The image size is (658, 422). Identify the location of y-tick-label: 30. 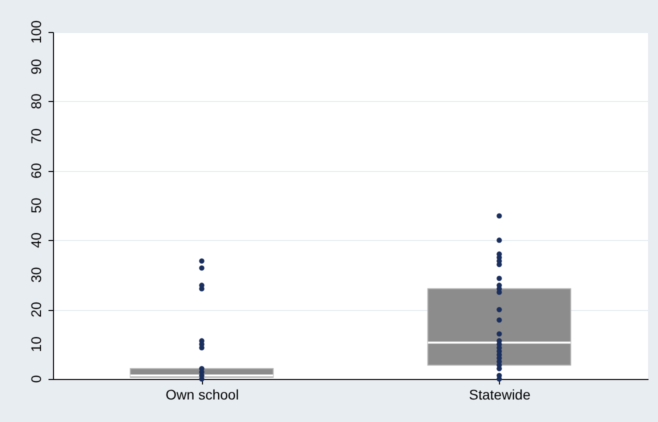
(36, 274).